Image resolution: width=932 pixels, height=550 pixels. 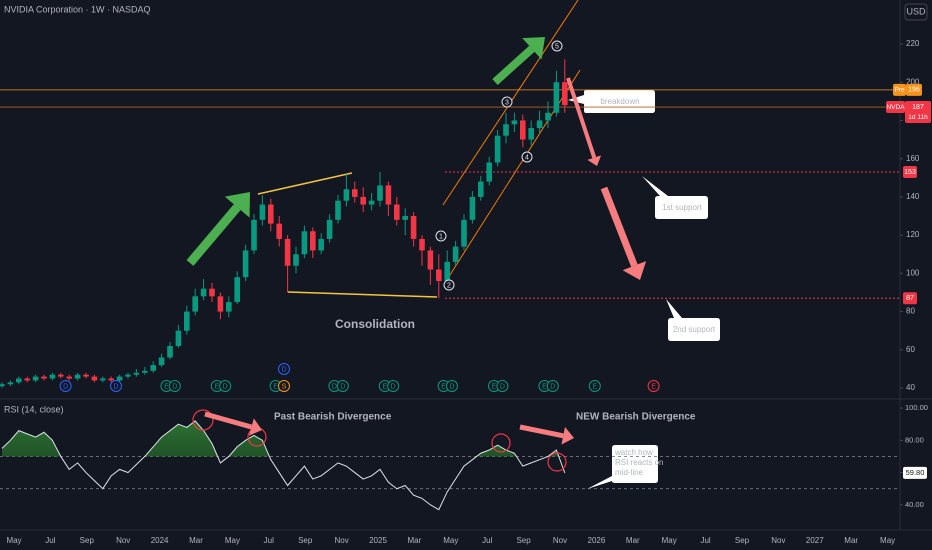 I want to click on currency-box, so click(x=916, y=12).